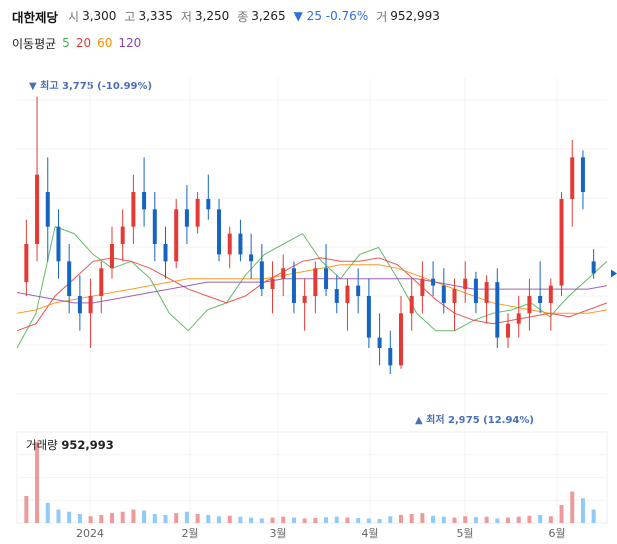  What do you see at coordinates (70, 445) in the screenshot?
I see `volume-panel-label: 거래량 952,993` at bounding box center [70, 445].